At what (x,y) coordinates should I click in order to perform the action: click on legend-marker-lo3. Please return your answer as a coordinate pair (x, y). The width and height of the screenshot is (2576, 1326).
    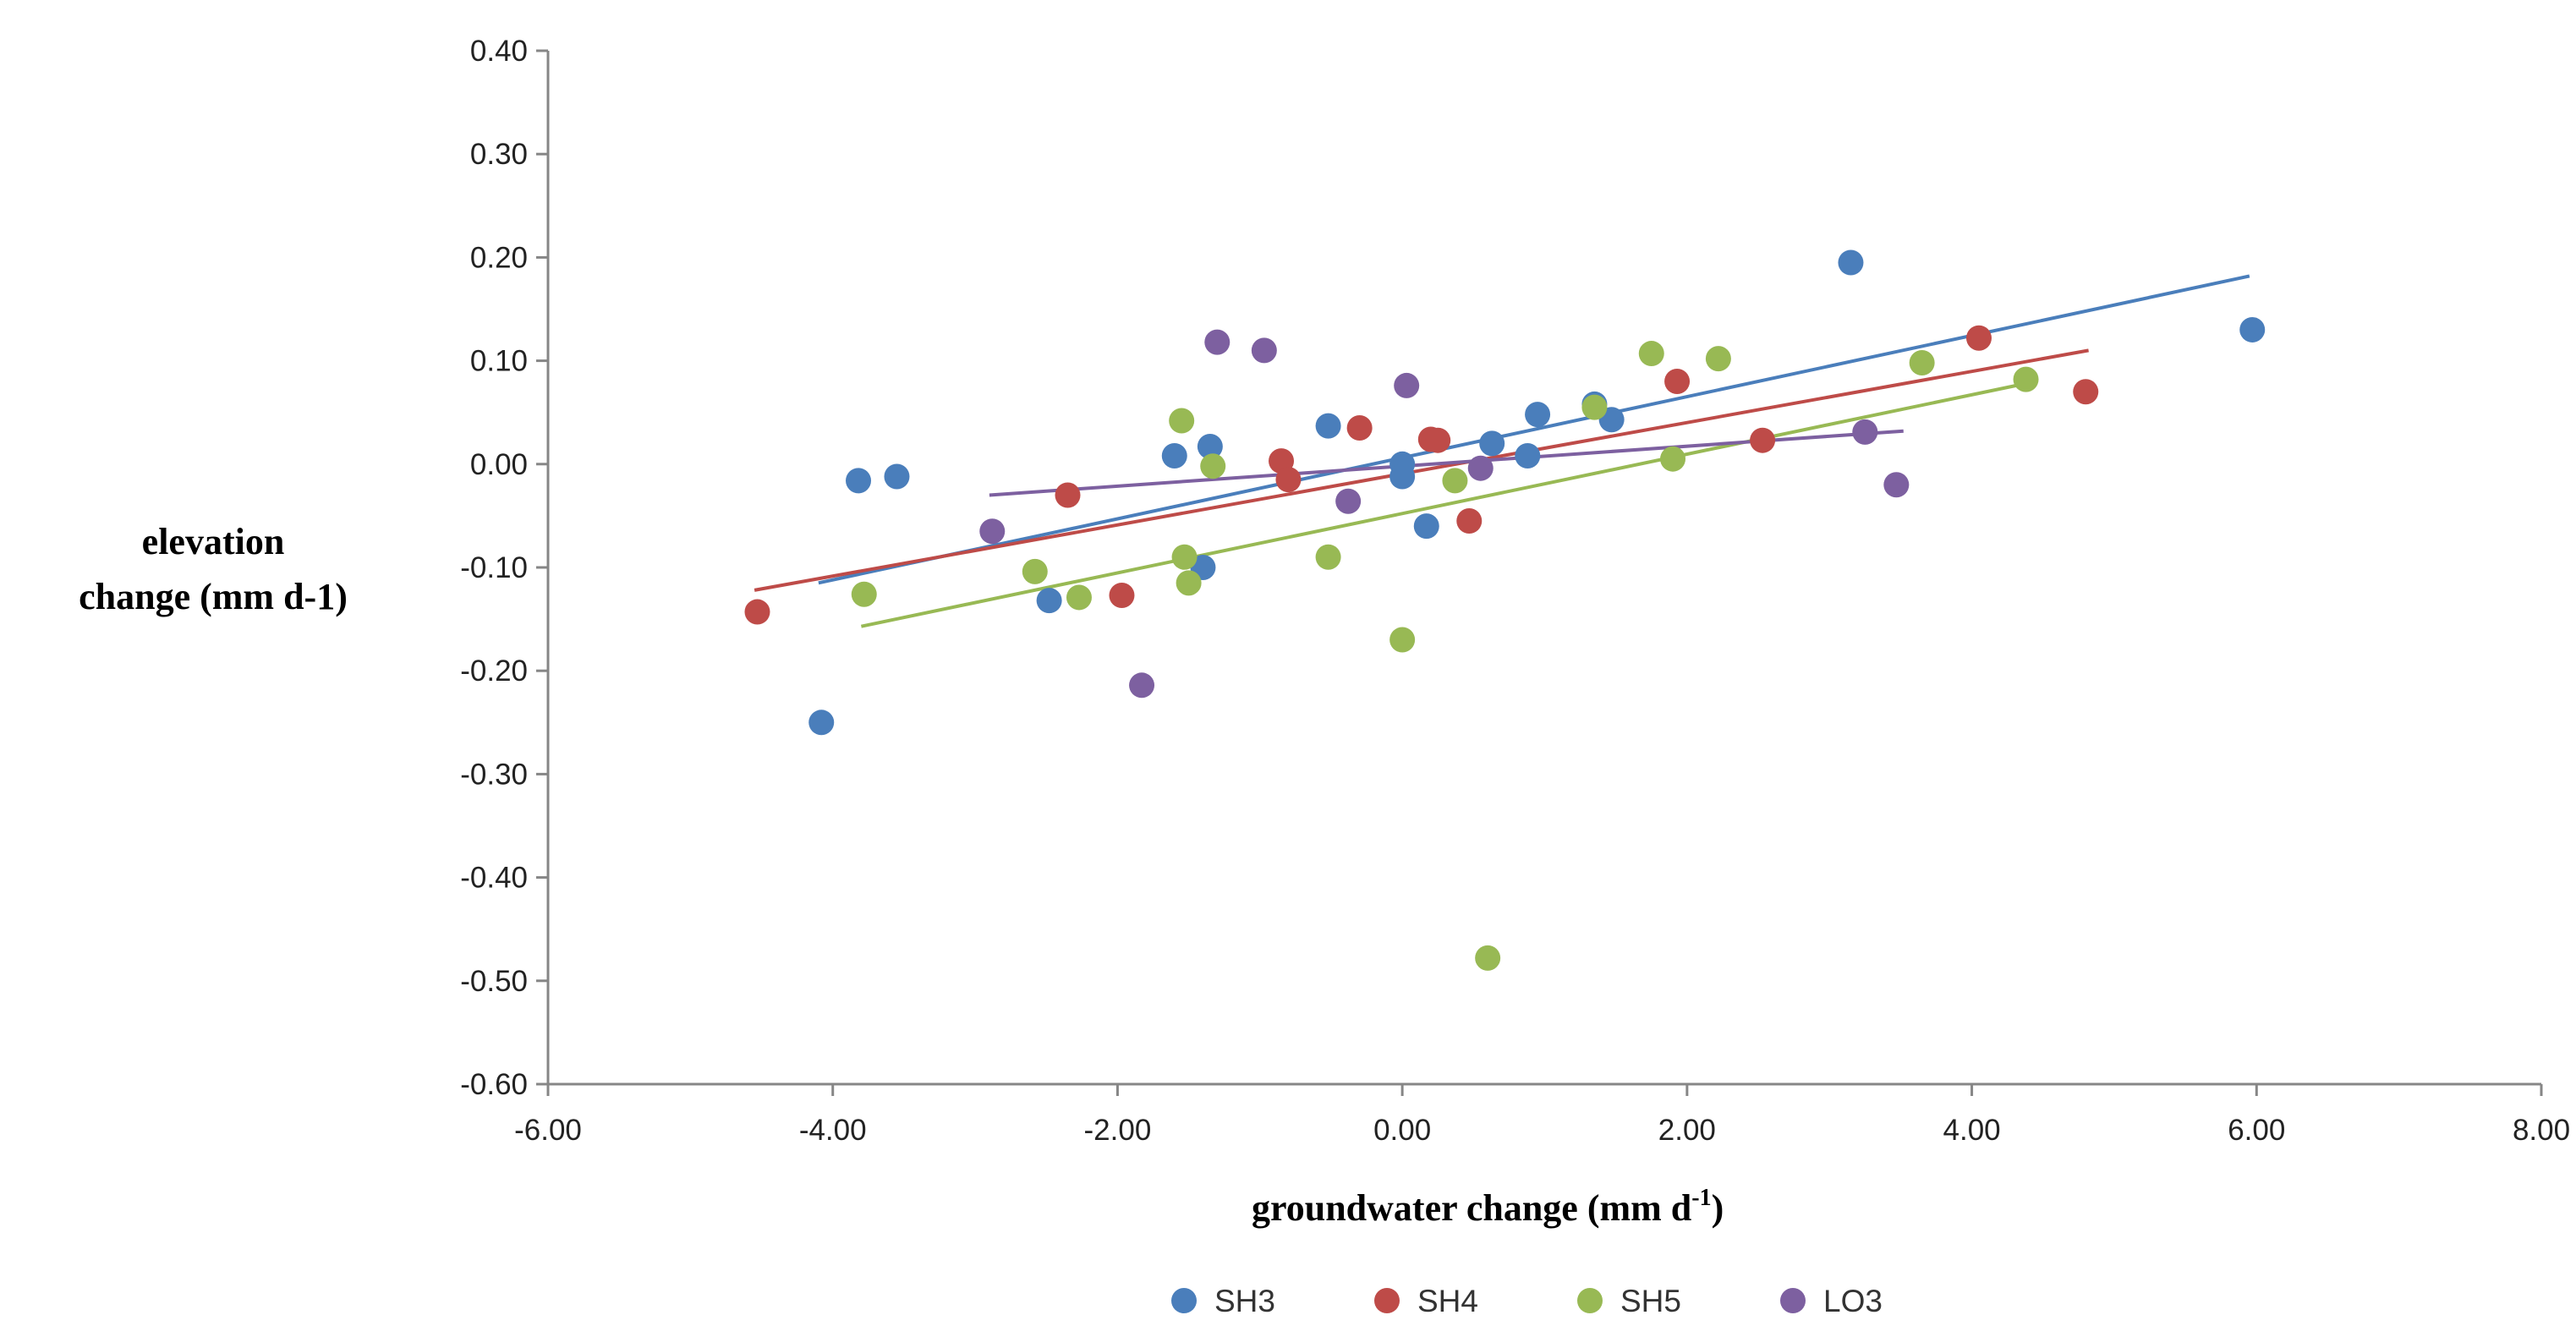
    Looking at the image, I should click on (1793, 1300).